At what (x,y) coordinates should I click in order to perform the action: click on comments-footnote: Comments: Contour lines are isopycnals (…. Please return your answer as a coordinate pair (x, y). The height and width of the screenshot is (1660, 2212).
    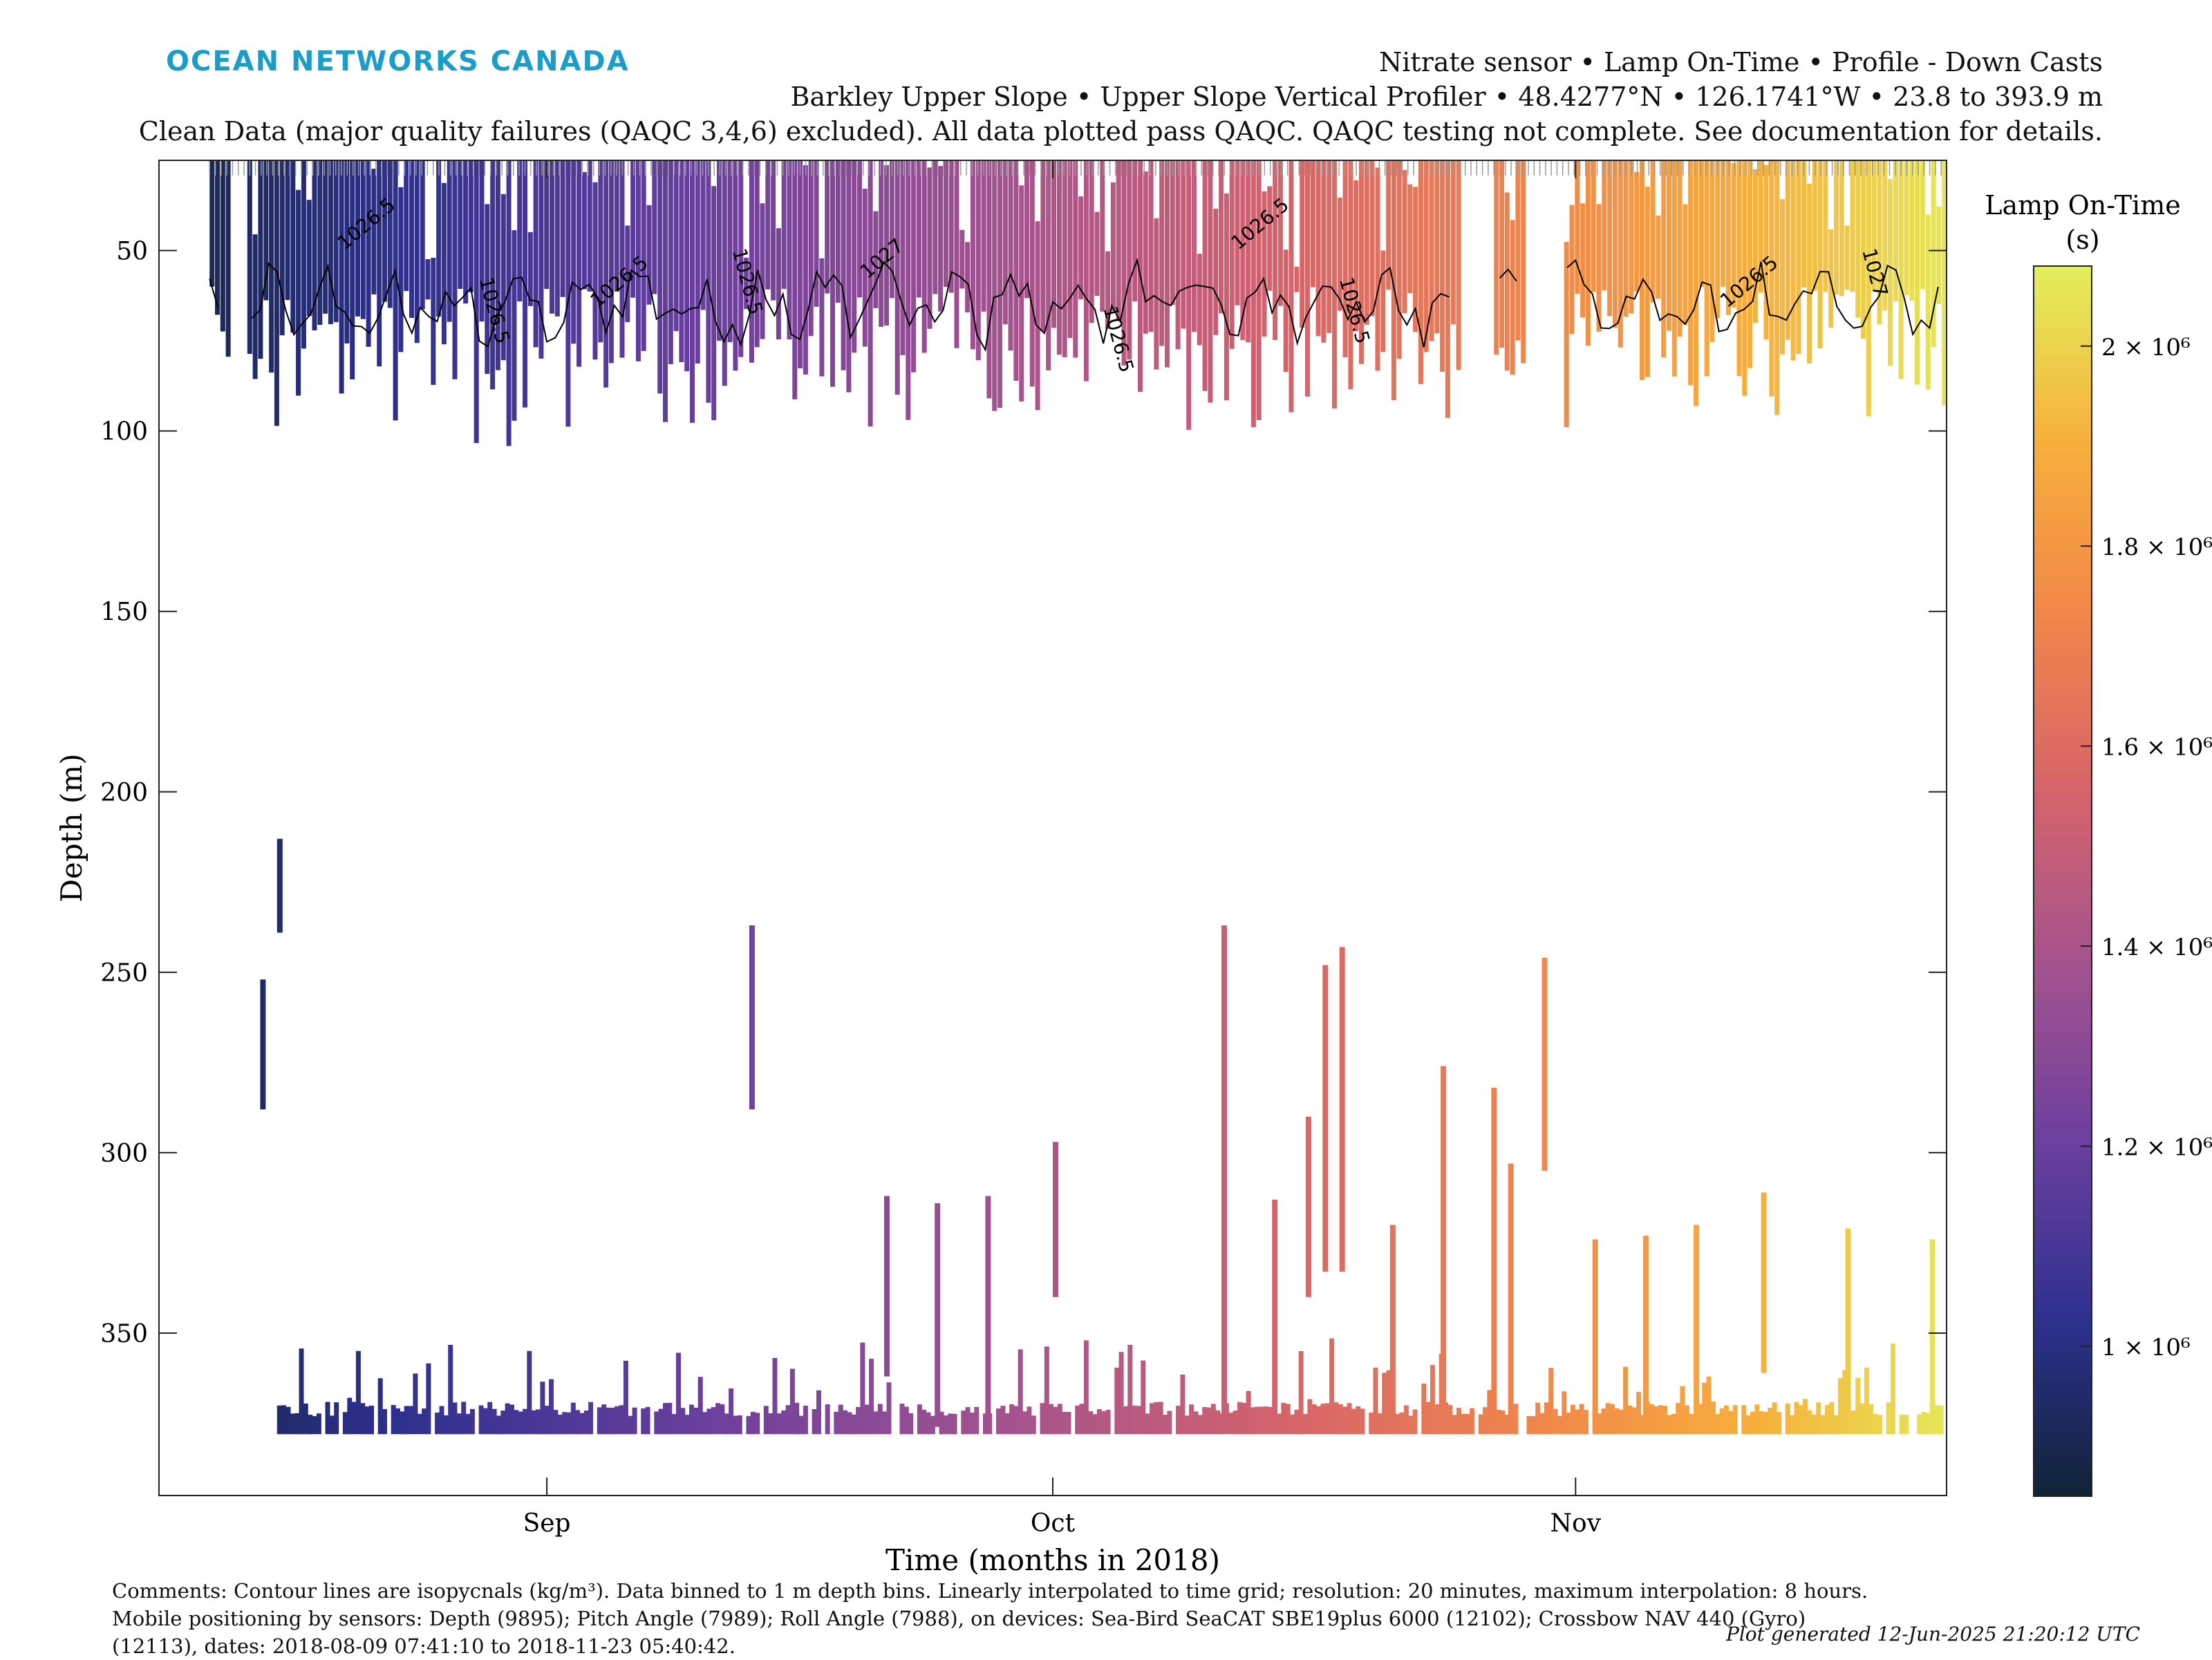
    Looking at the image, I should click on (990, 1618).